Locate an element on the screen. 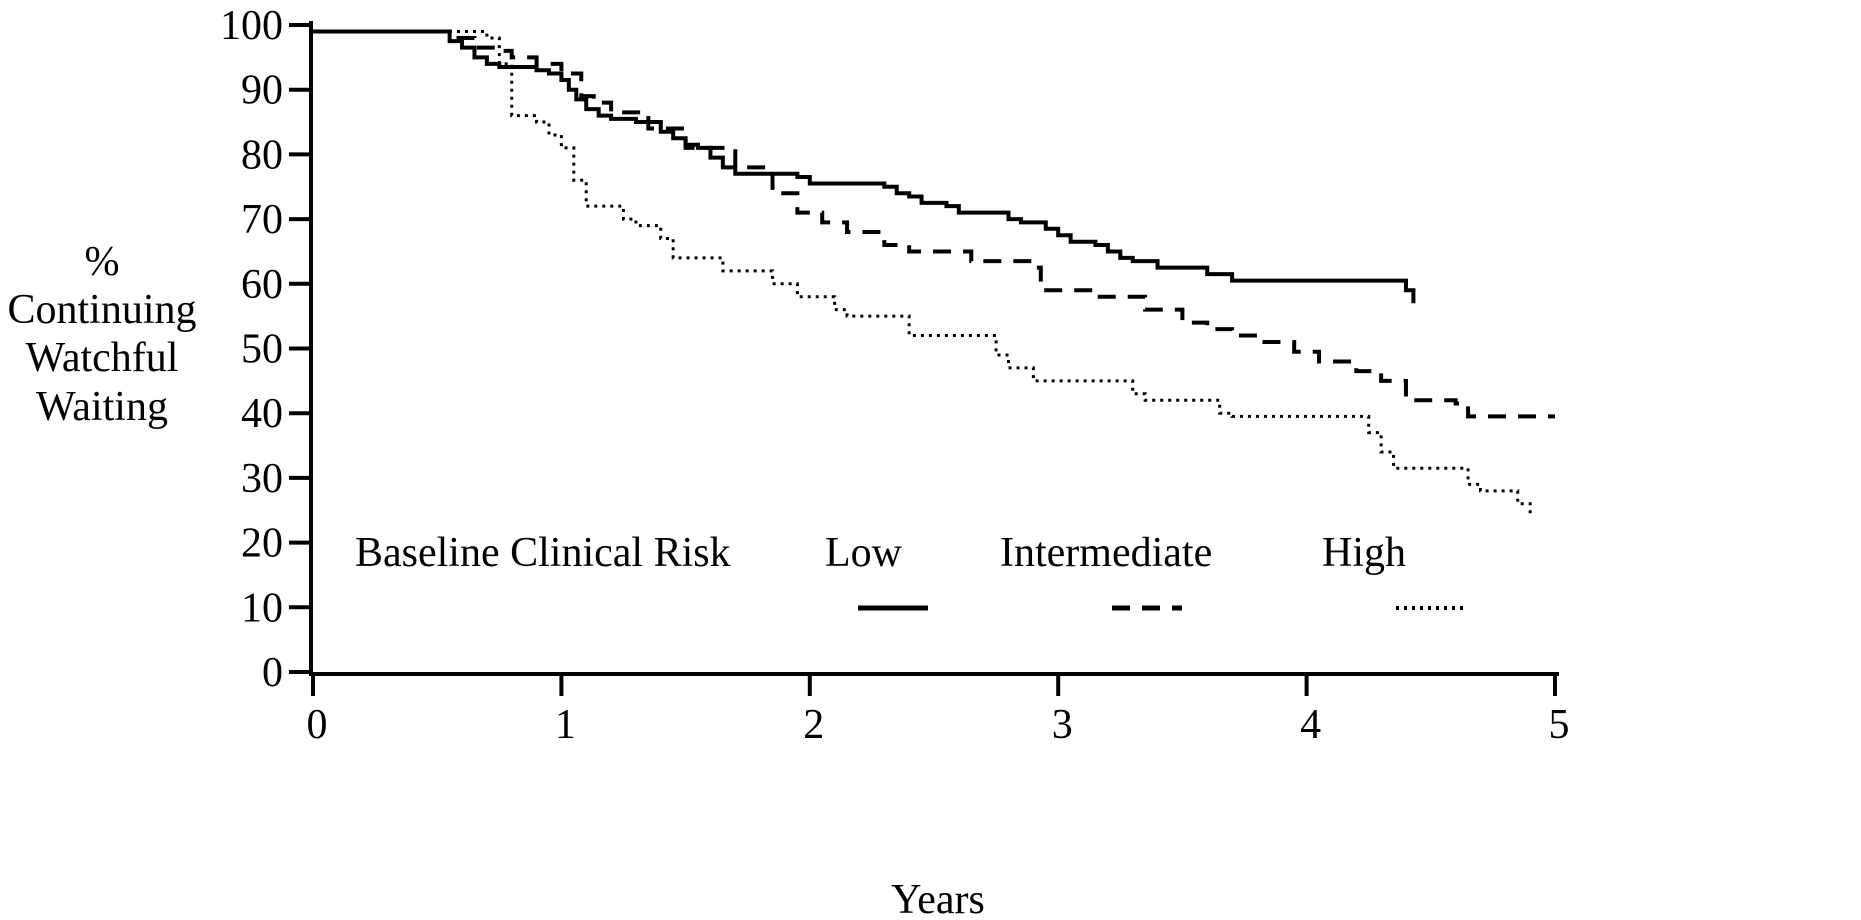  legend-label-intermediate: Intermediate is located at coordinates (1106, 553).